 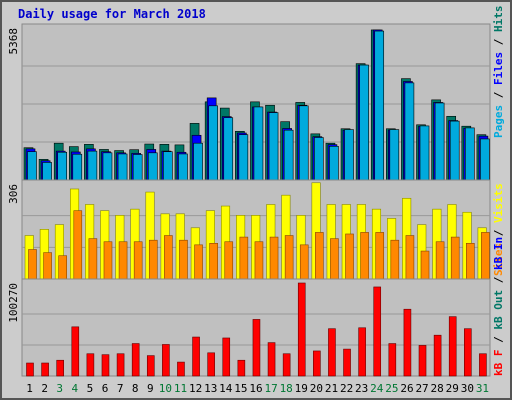 What do you see at coordinates (498, 310) in the screenshot?
I see `legend-entry: kB Out` at bounding box center [498, 310].